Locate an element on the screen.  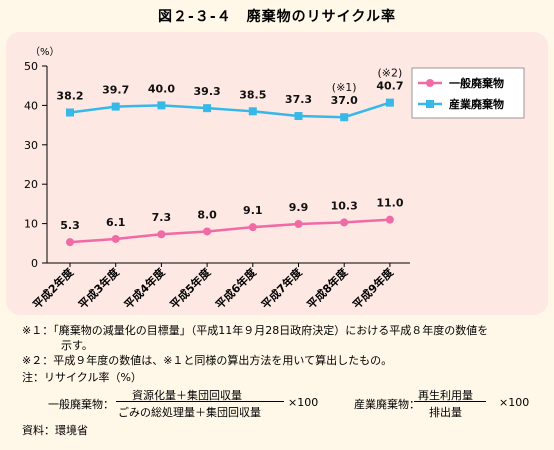
data-label: 5.3 is located at coordinates (70, 225).